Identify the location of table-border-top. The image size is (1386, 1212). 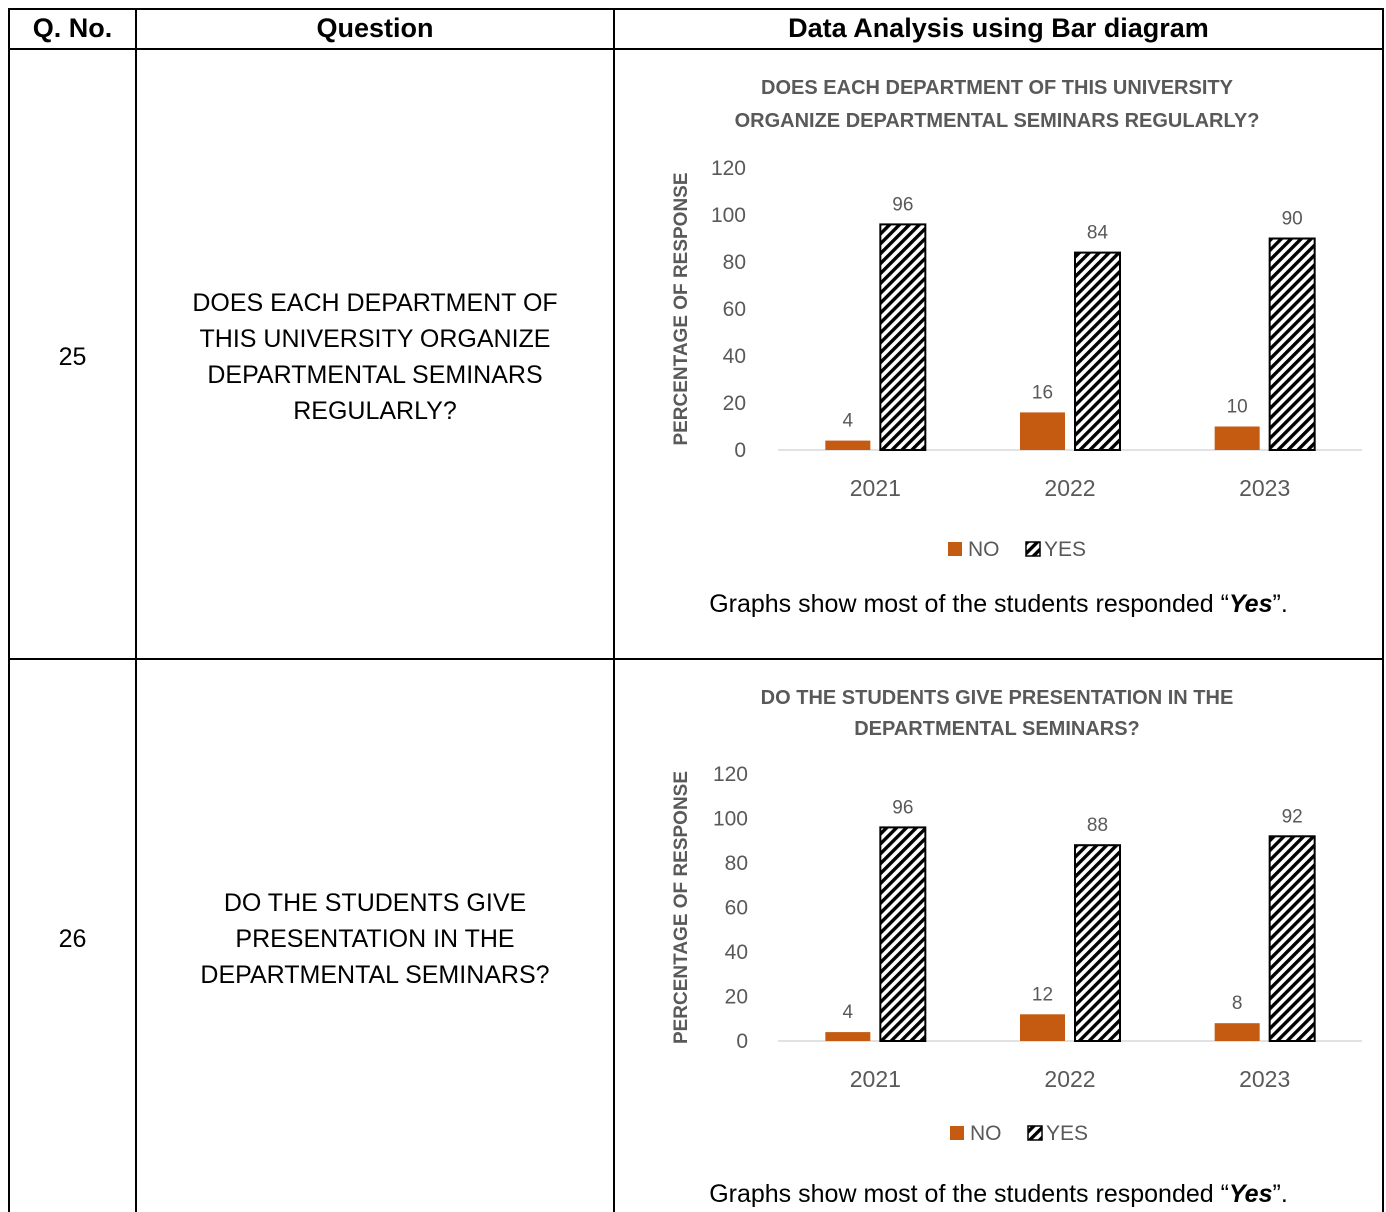
(696, 9).